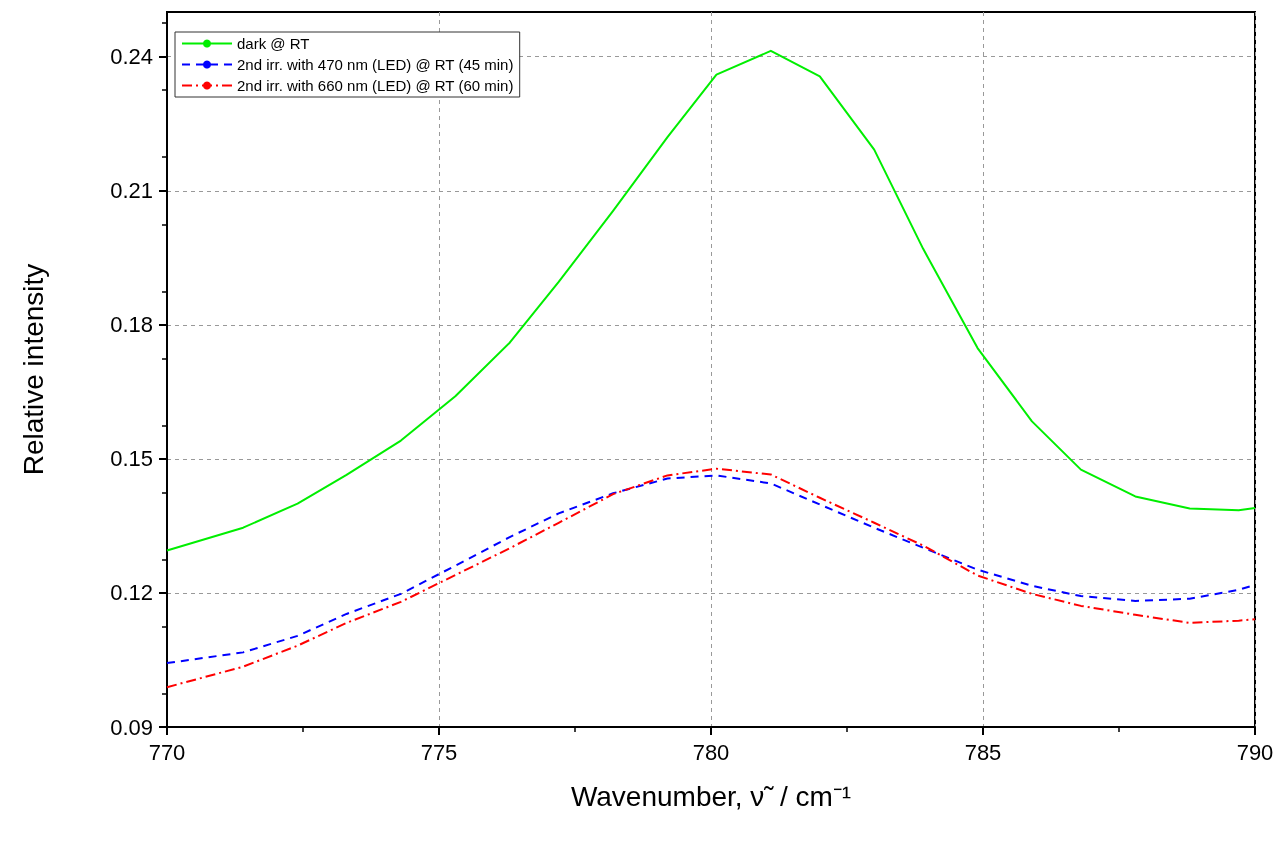 This screenshot has width=1287, height=845. What do you see at coordinates (131, 325) in the screenshot?
I see `y-tick-label: 0.18` at bounding box center [131, 325].